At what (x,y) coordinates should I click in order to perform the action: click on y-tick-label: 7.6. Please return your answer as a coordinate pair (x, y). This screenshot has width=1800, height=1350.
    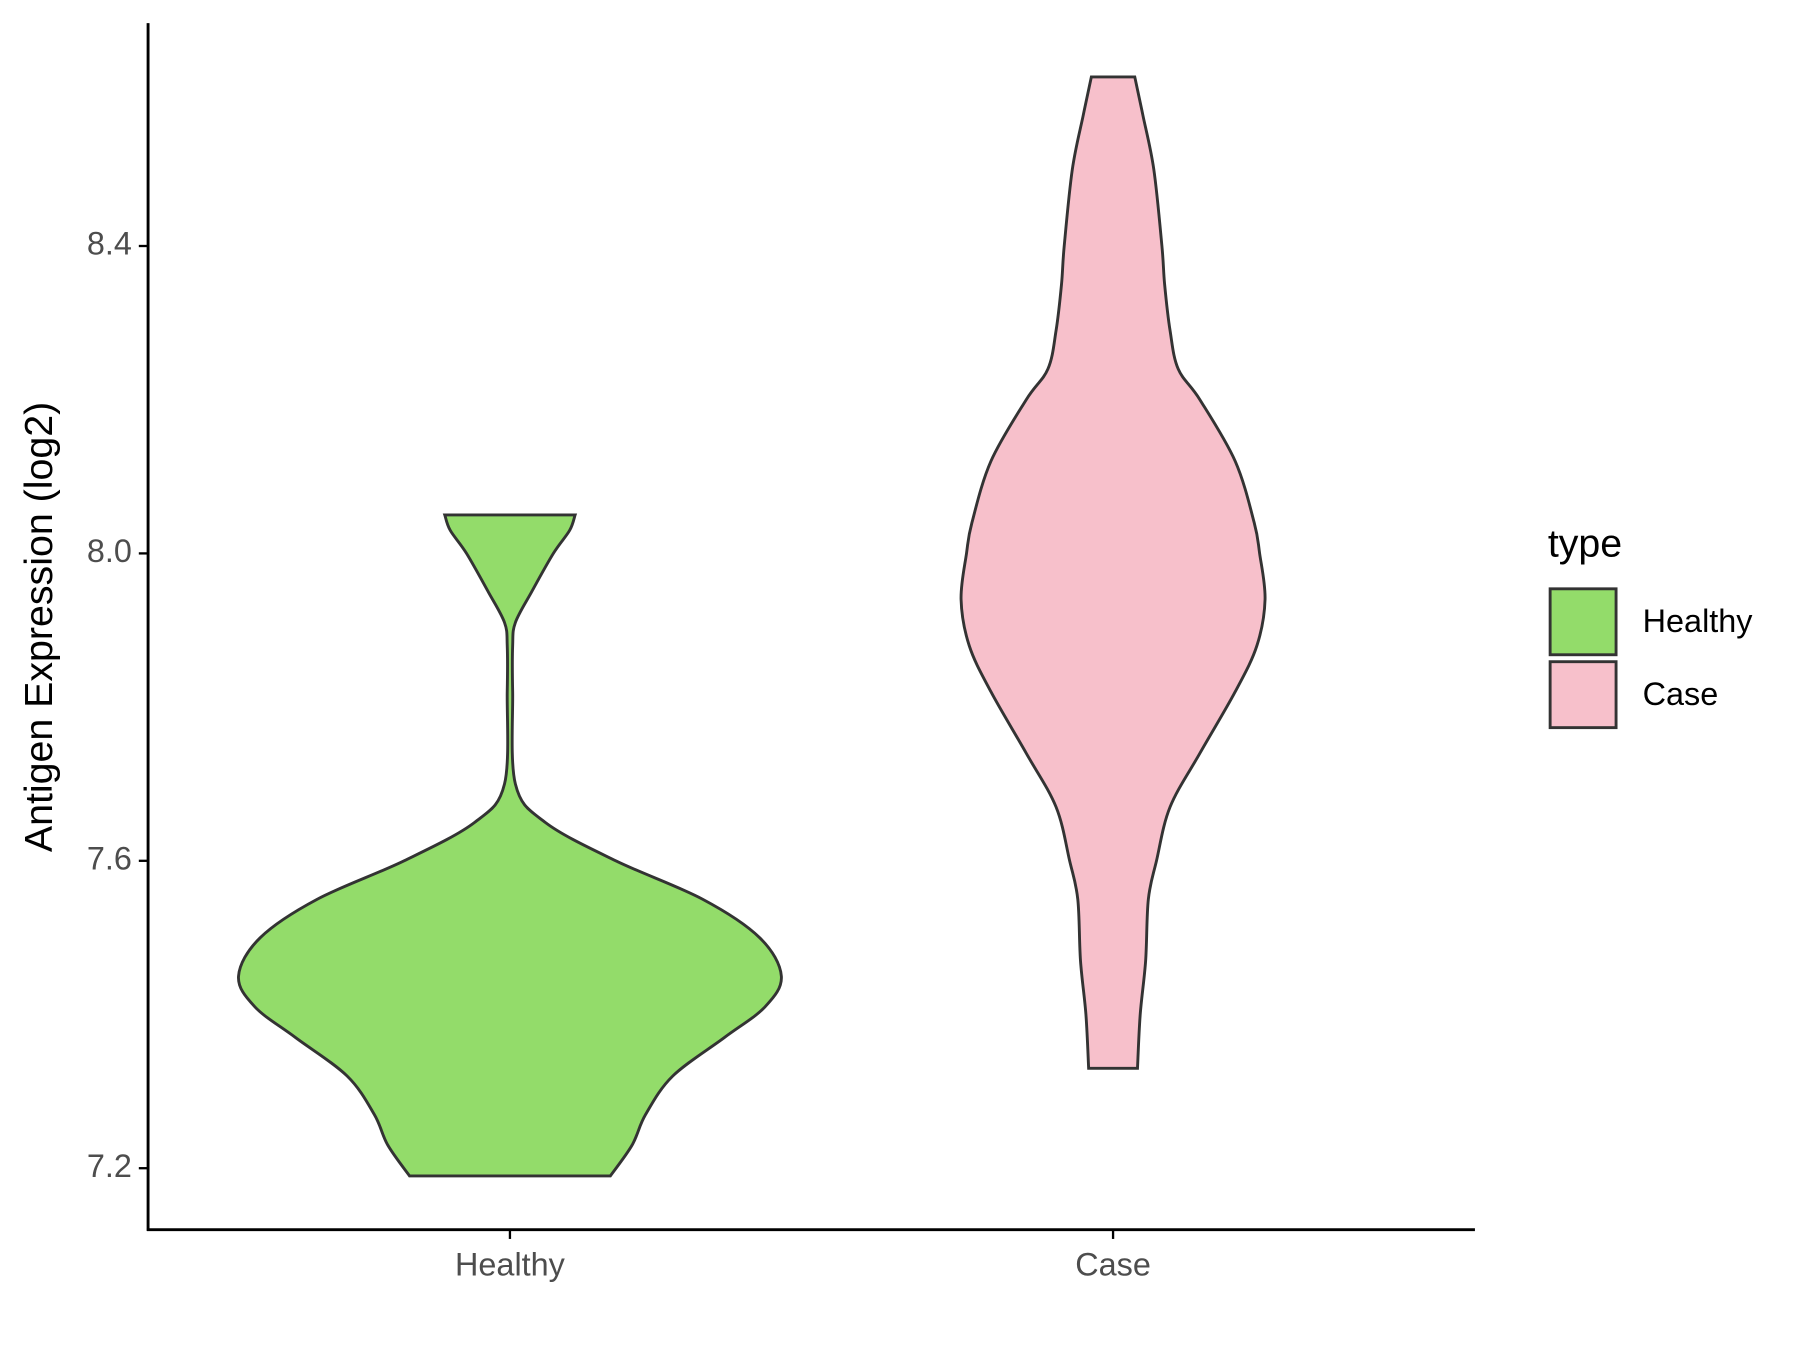
    Looking at the image, I should click on (109, 858).